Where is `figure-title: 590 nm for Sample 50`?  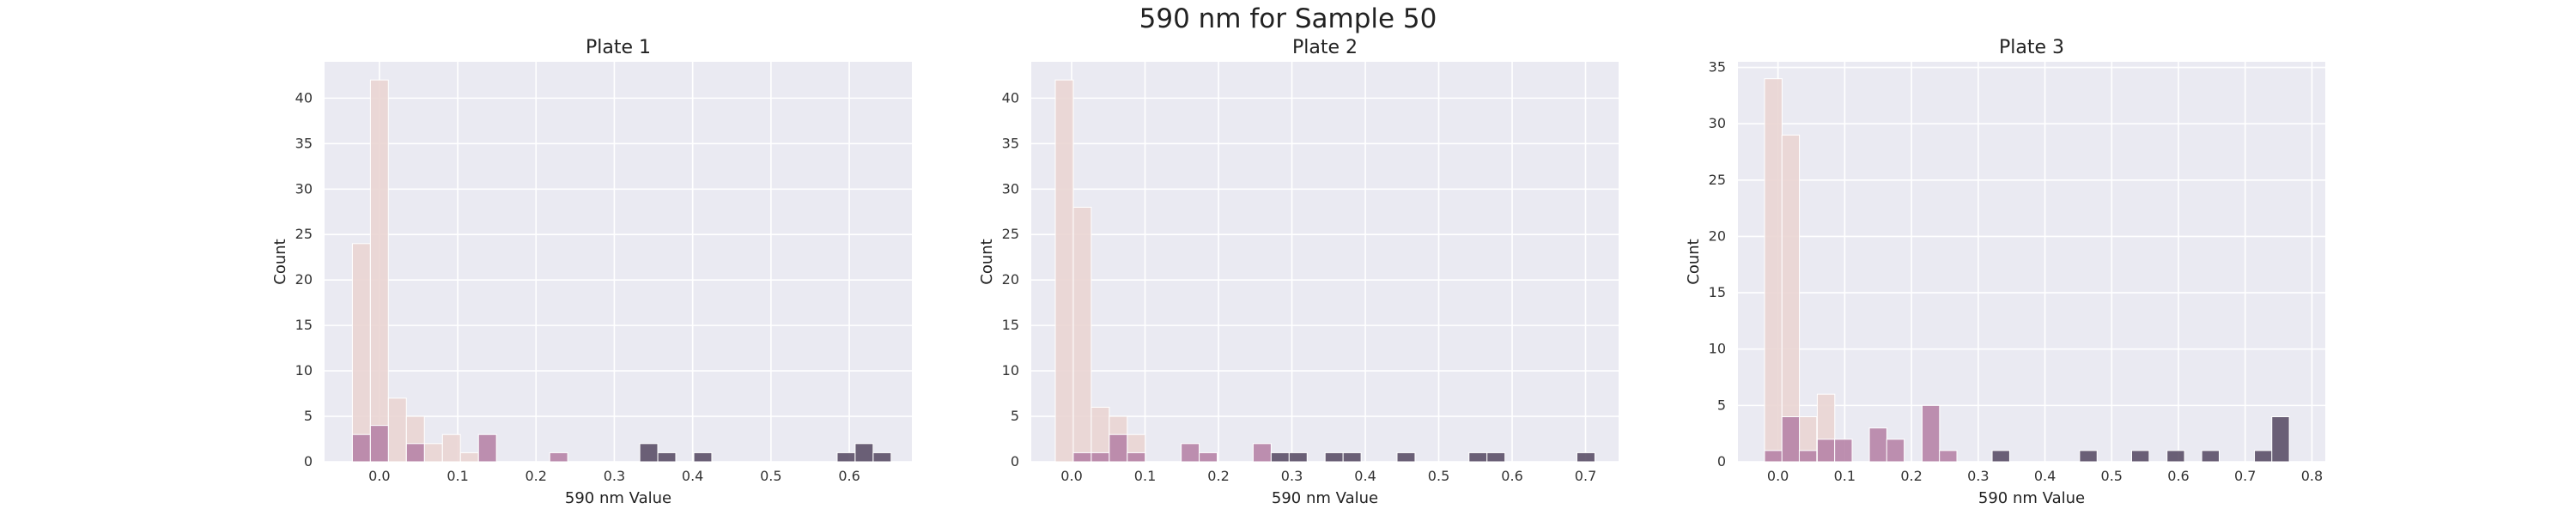 figure-title: 590 nm for Sample 50 is located at coordinates (1288, 18).